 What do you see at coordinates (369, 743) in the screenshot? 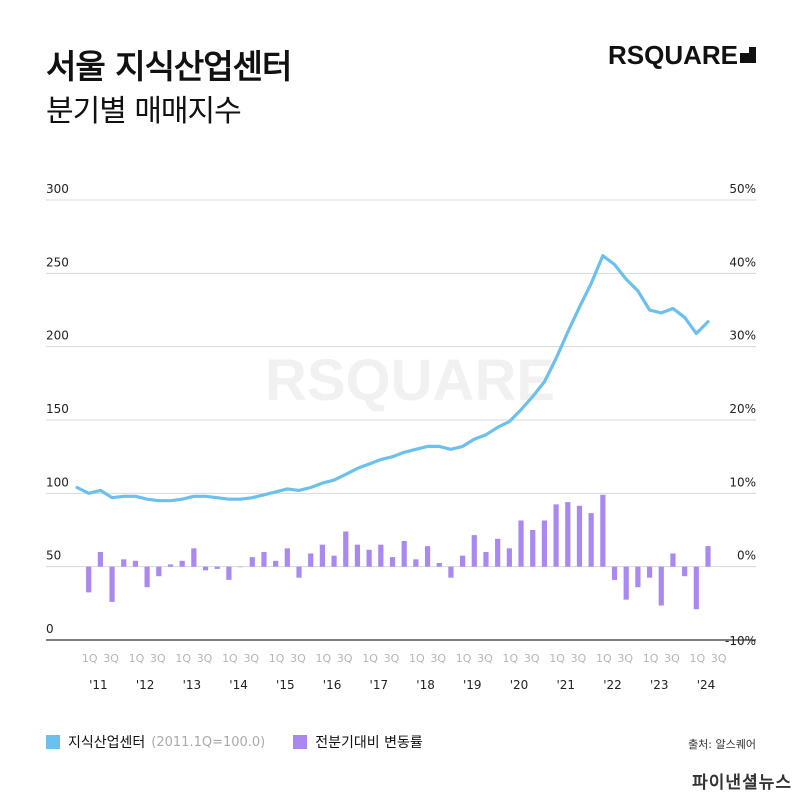
I see `legend-bar-label: 전분기대비 변동률` at bounding box center [369, 743].